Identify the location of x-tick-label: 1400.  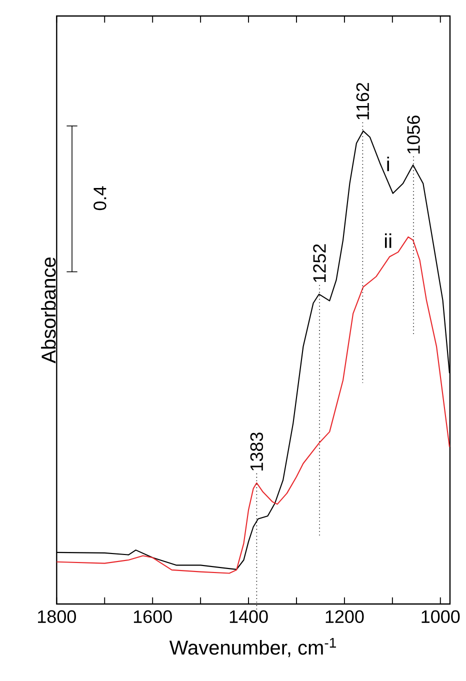
(249, 616).